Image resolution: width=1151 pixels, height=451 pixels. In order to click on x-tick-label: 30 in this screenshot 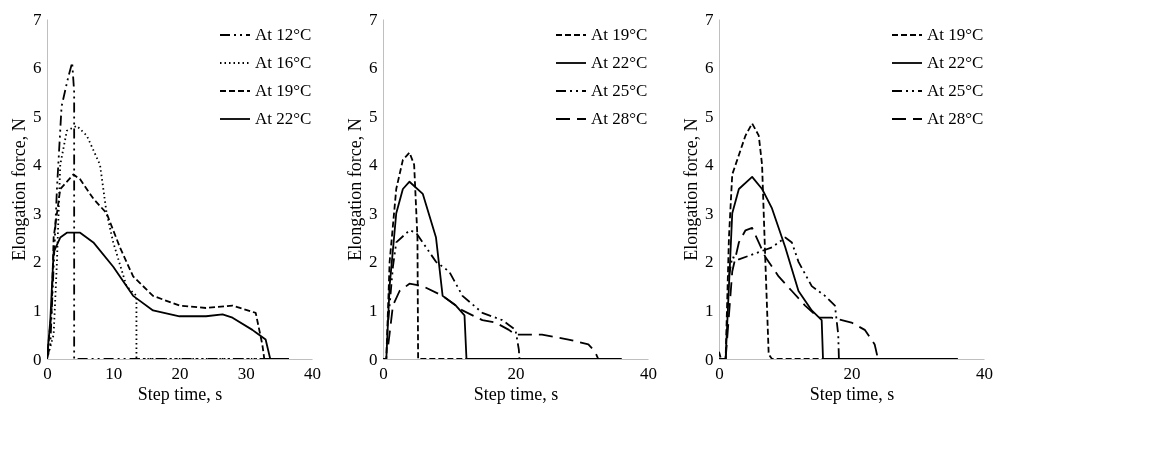, I will do `click(246, 373)`.